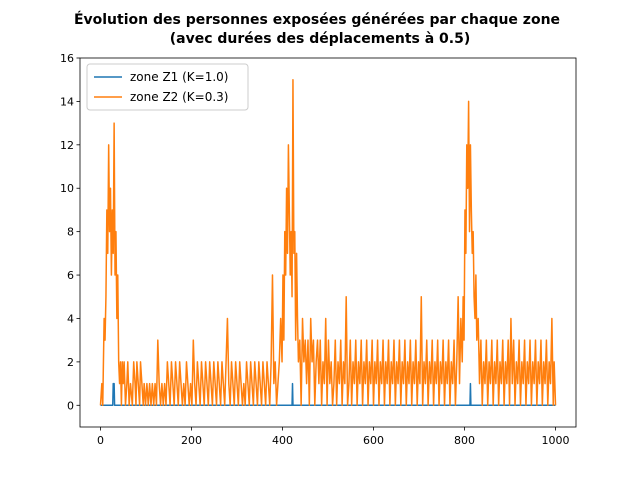 This screenshot has height=480, width=640. I want to click on y-tick-label: 8, so click(70, 232).